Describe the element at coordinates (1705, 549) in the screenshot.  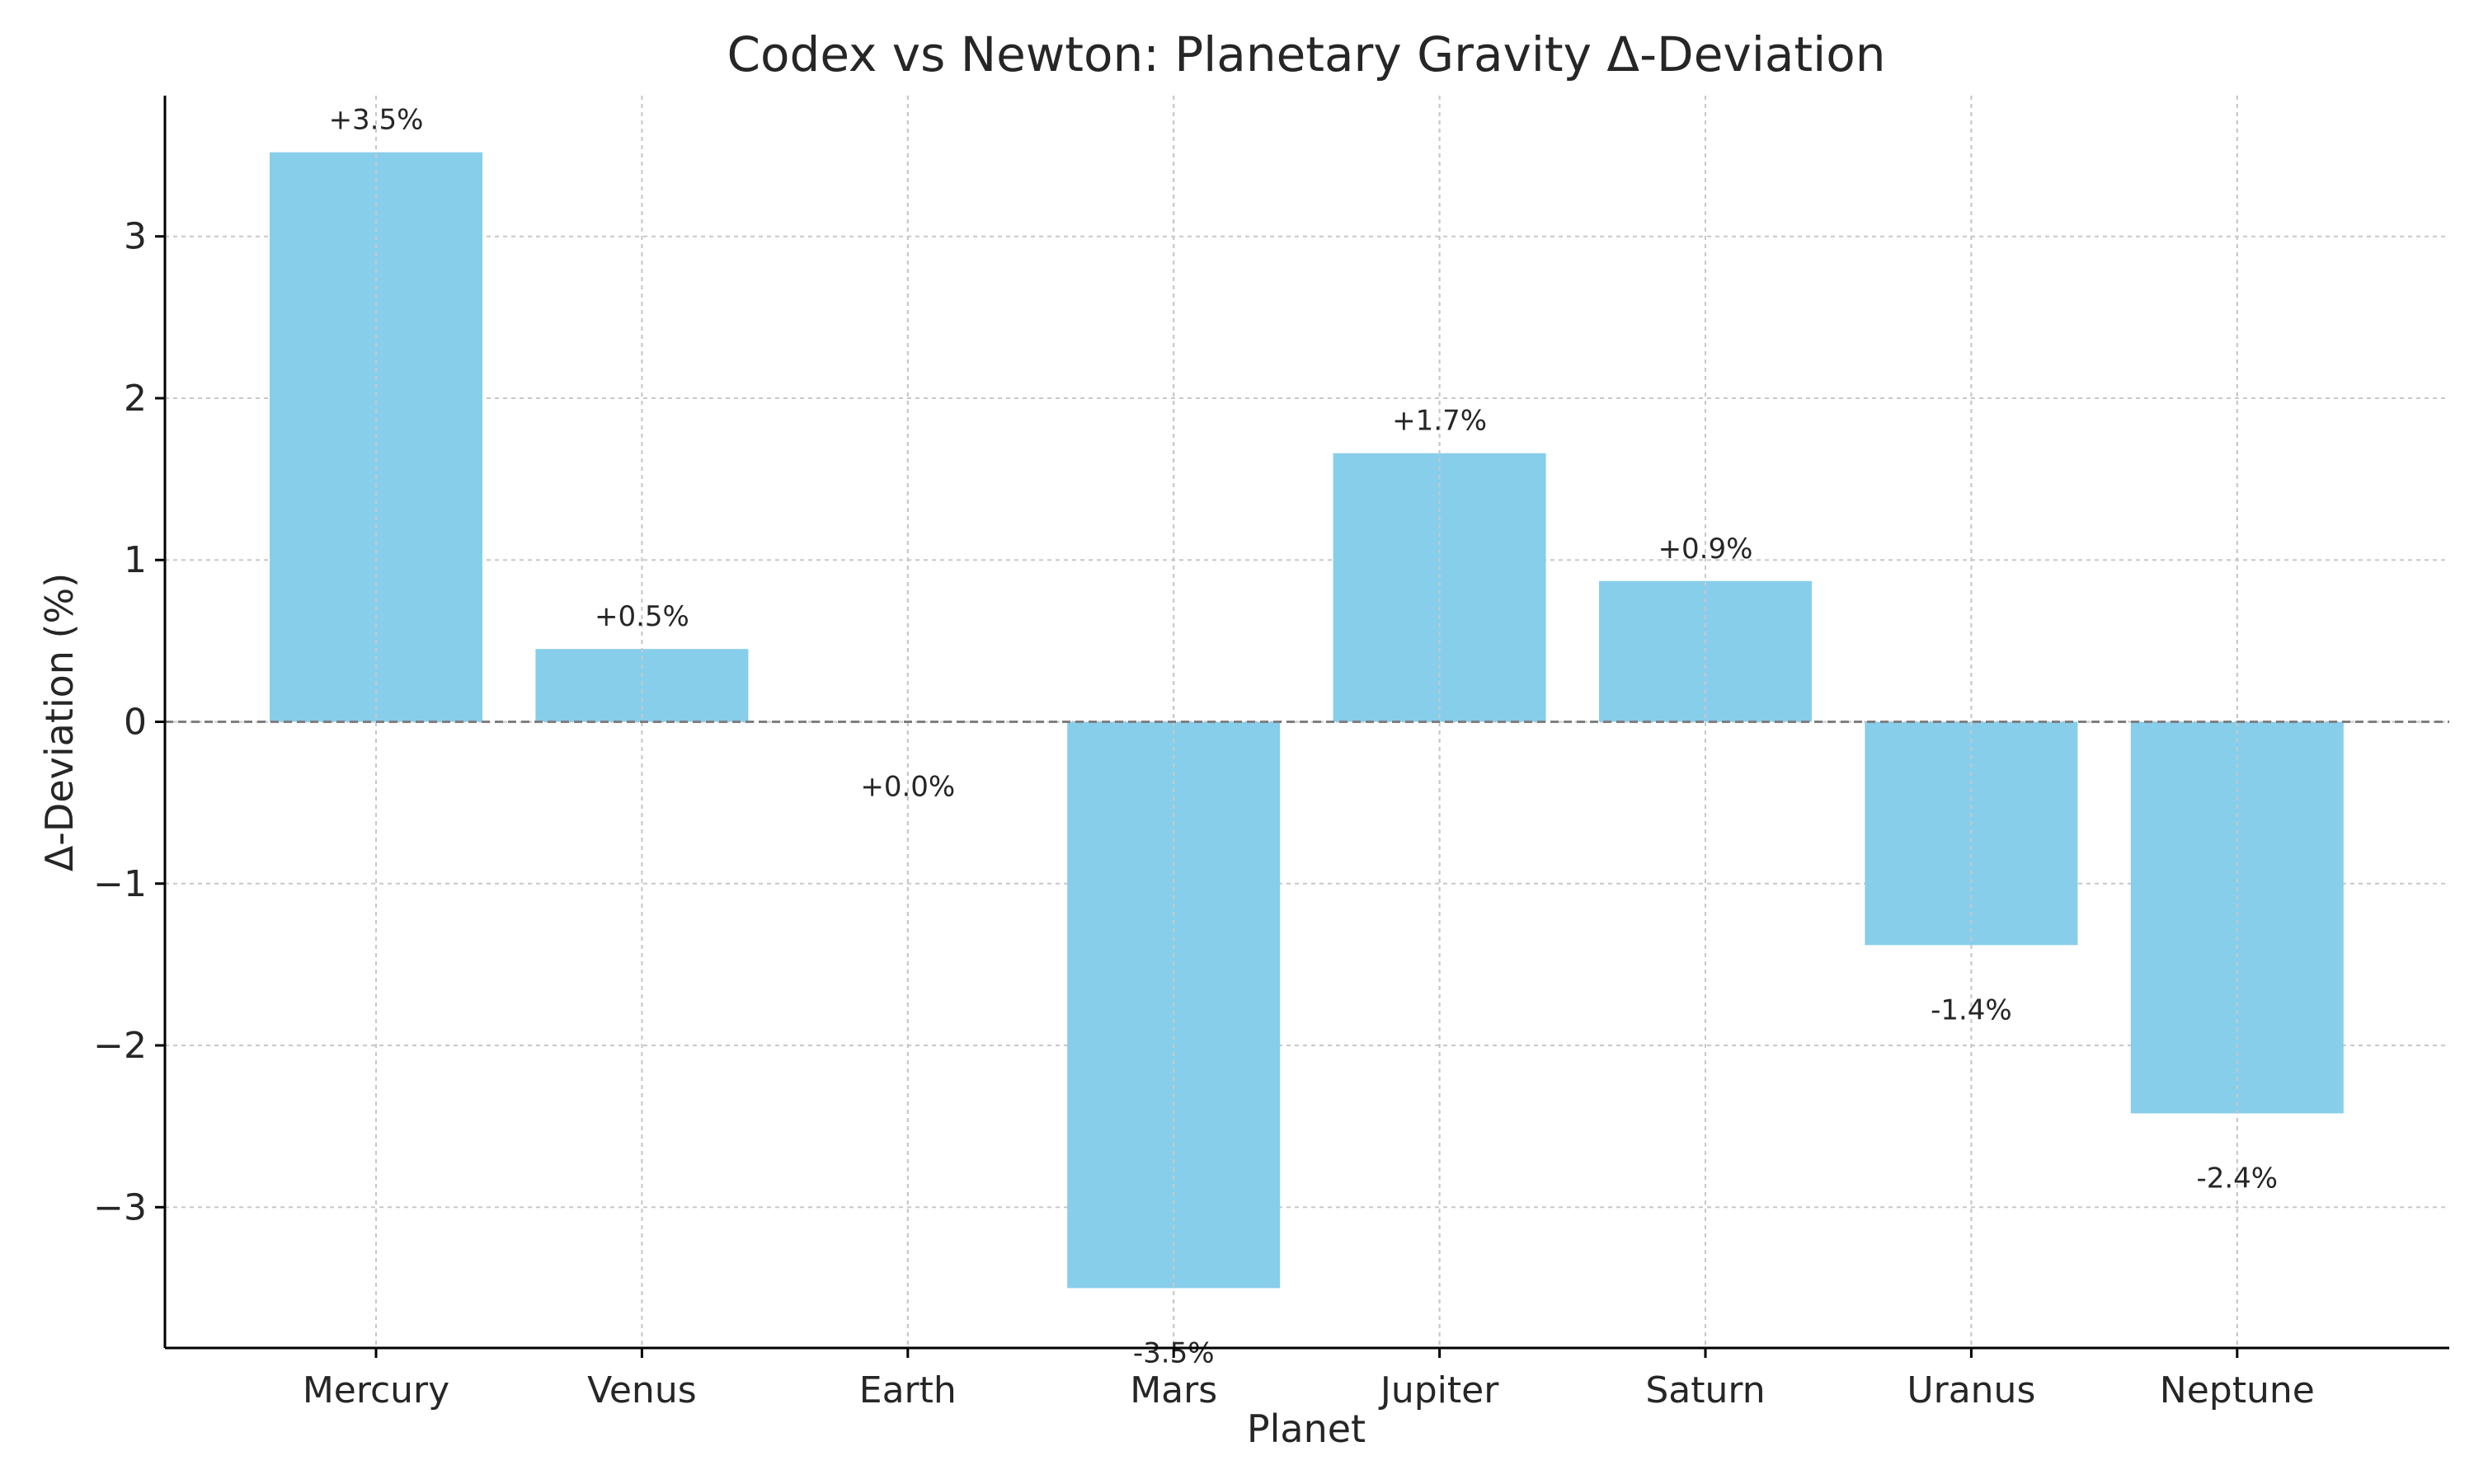
I see `data-label-saturn: +0.9%` at that location.